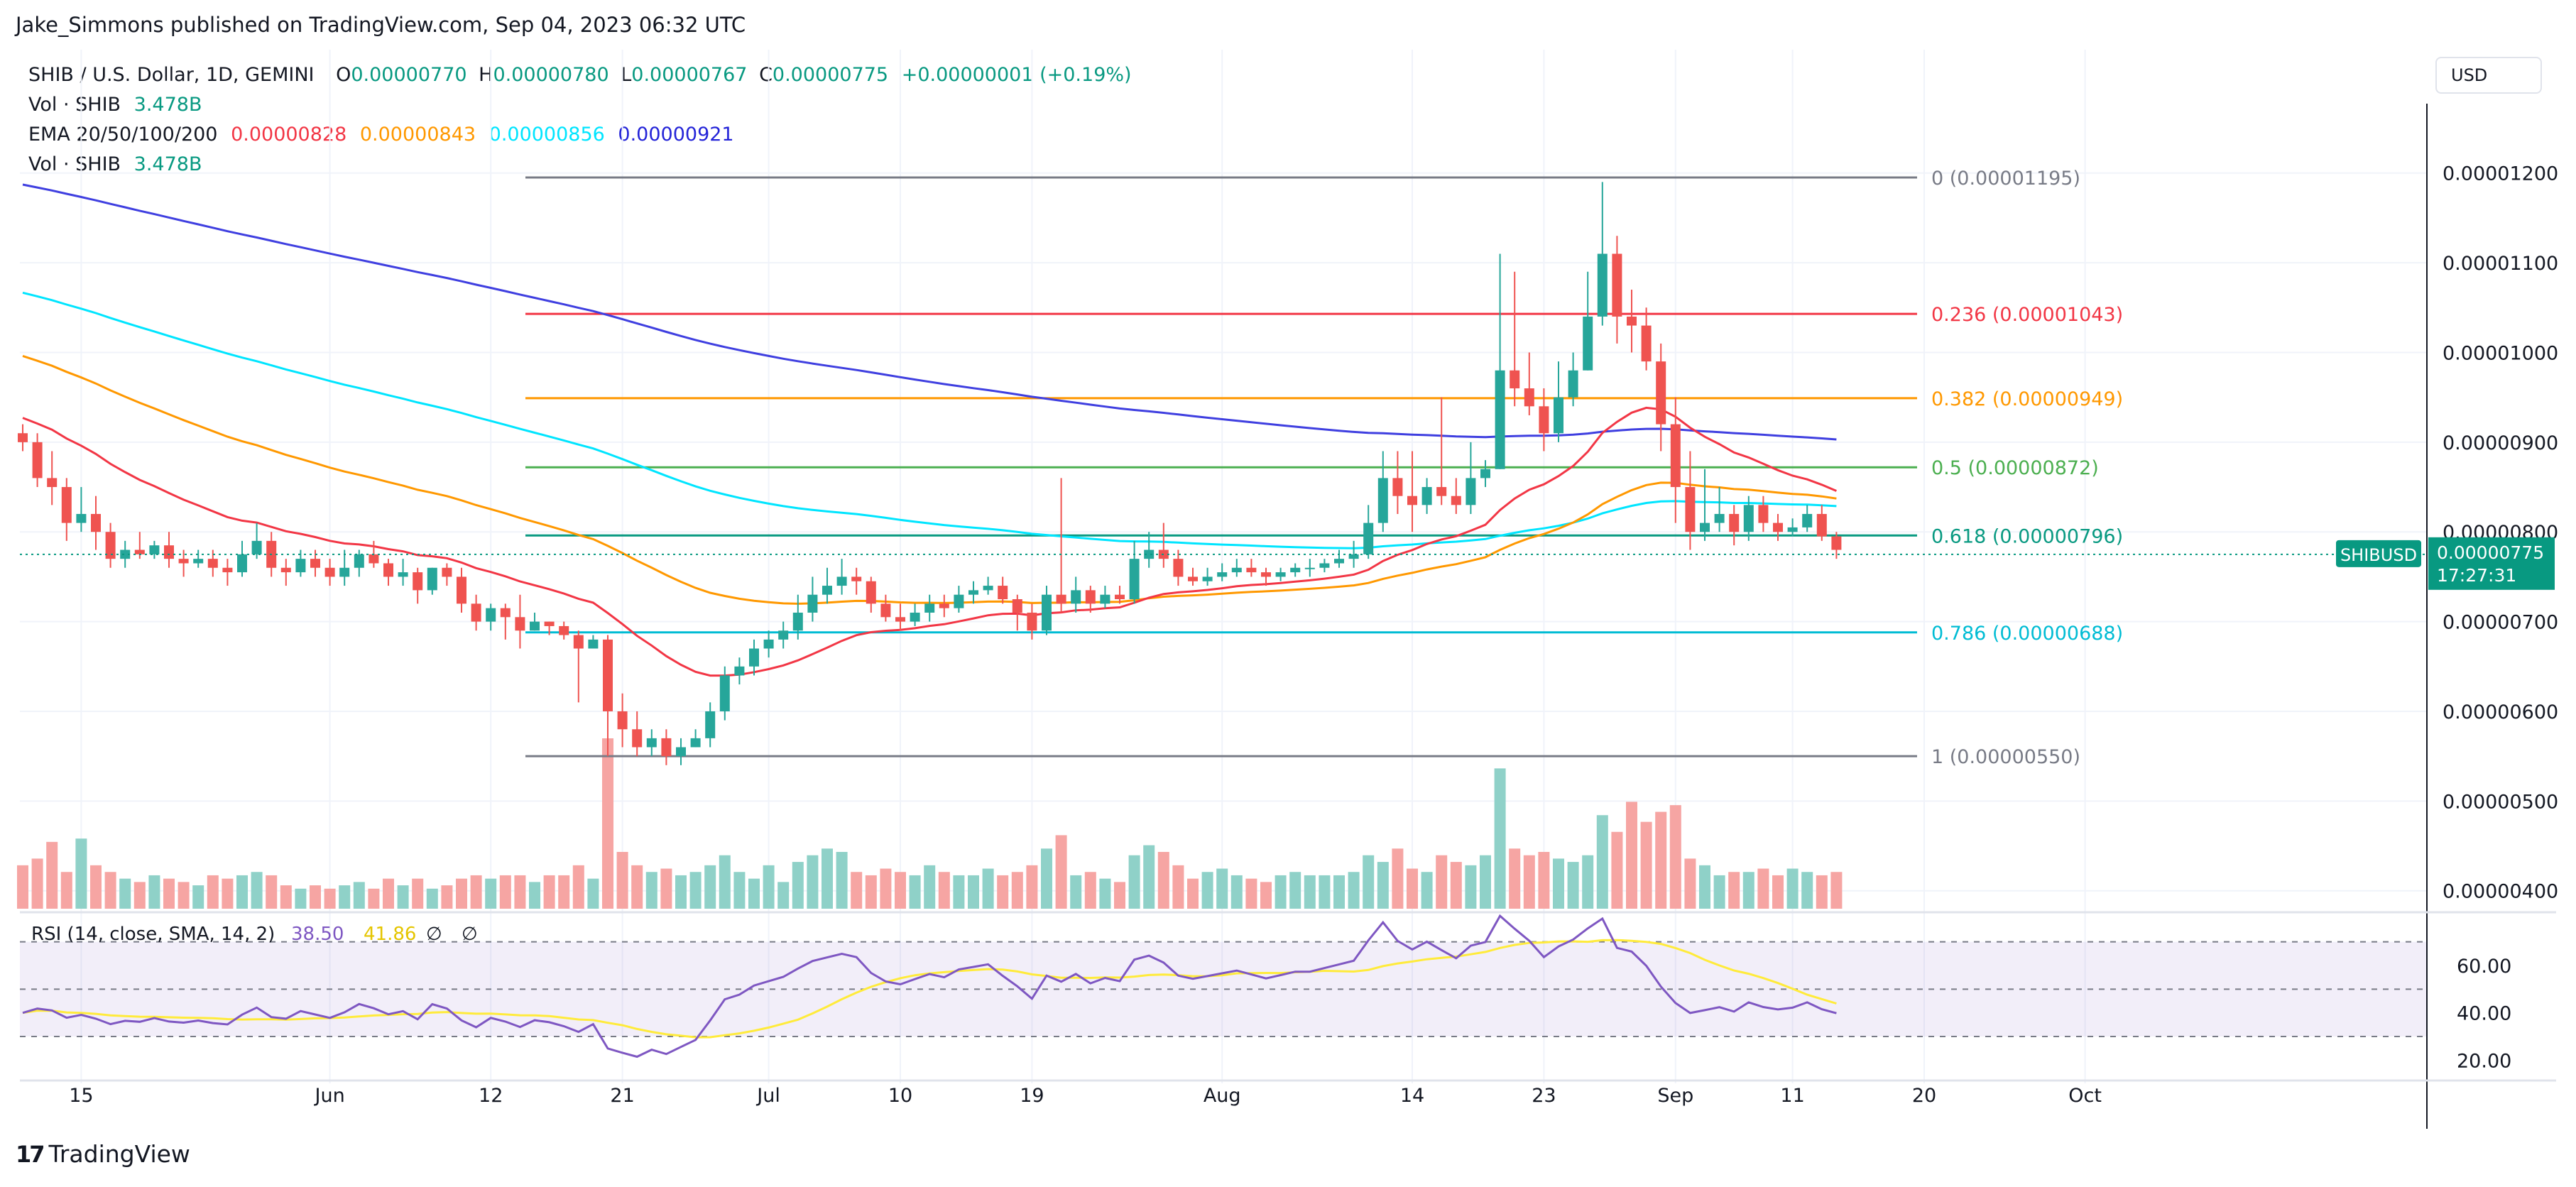 Image resolution: width=2576 pixels, height=1187 pixels. I want to click on rsi-pane: RSI (14, close, SMA, 14, 2) 38.50 41.86 ∅ ∅, so click(1223, 986).